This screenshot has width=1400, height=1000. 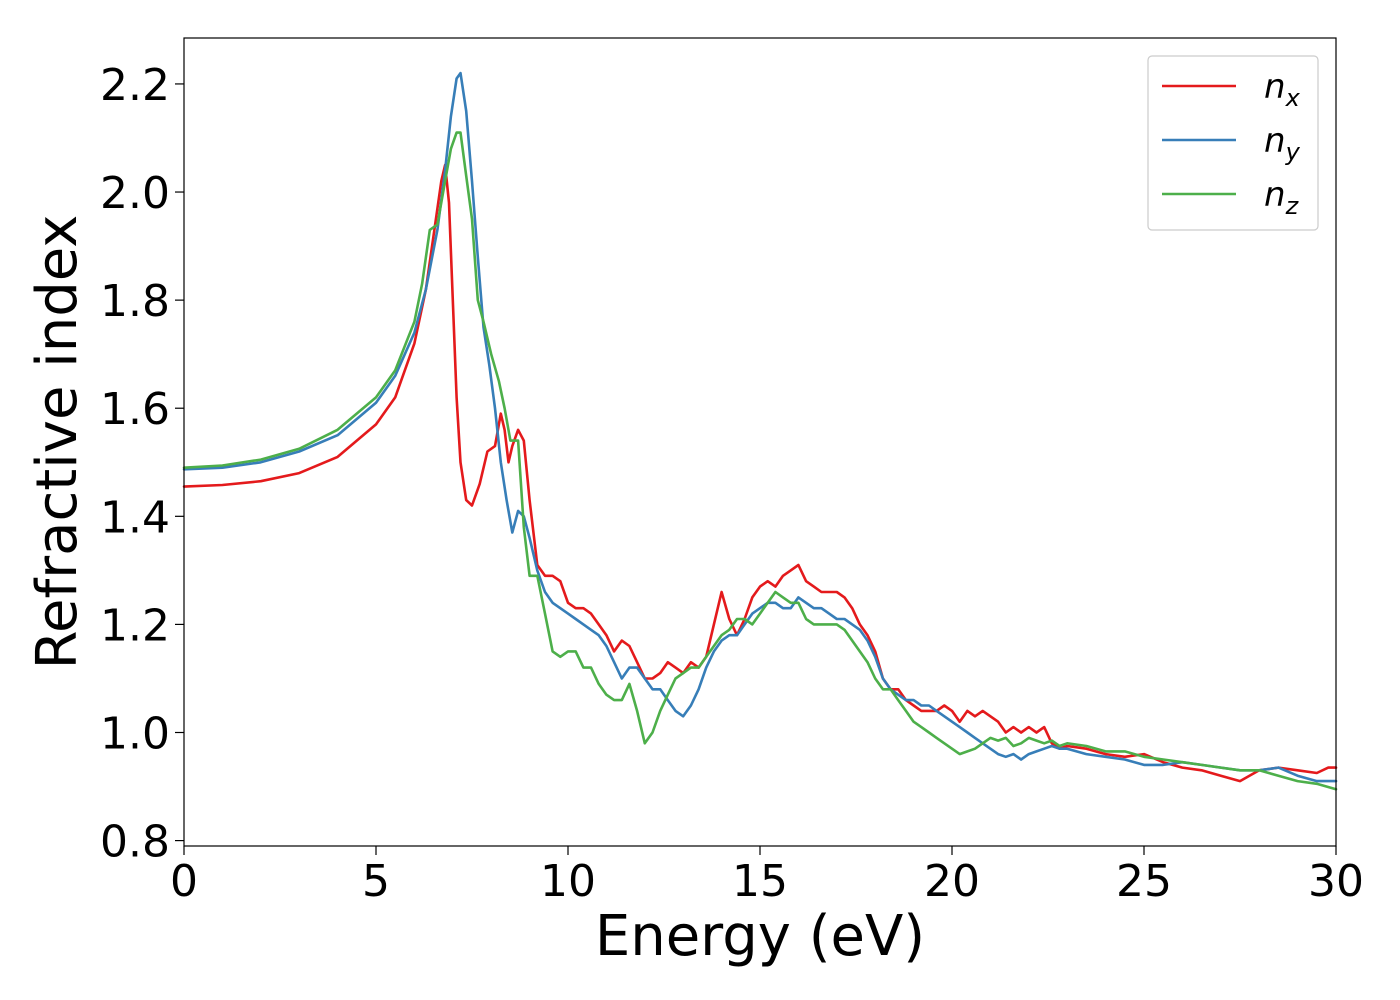 I want to click on x-tick-label: 25, so click(x=1144, y=881).